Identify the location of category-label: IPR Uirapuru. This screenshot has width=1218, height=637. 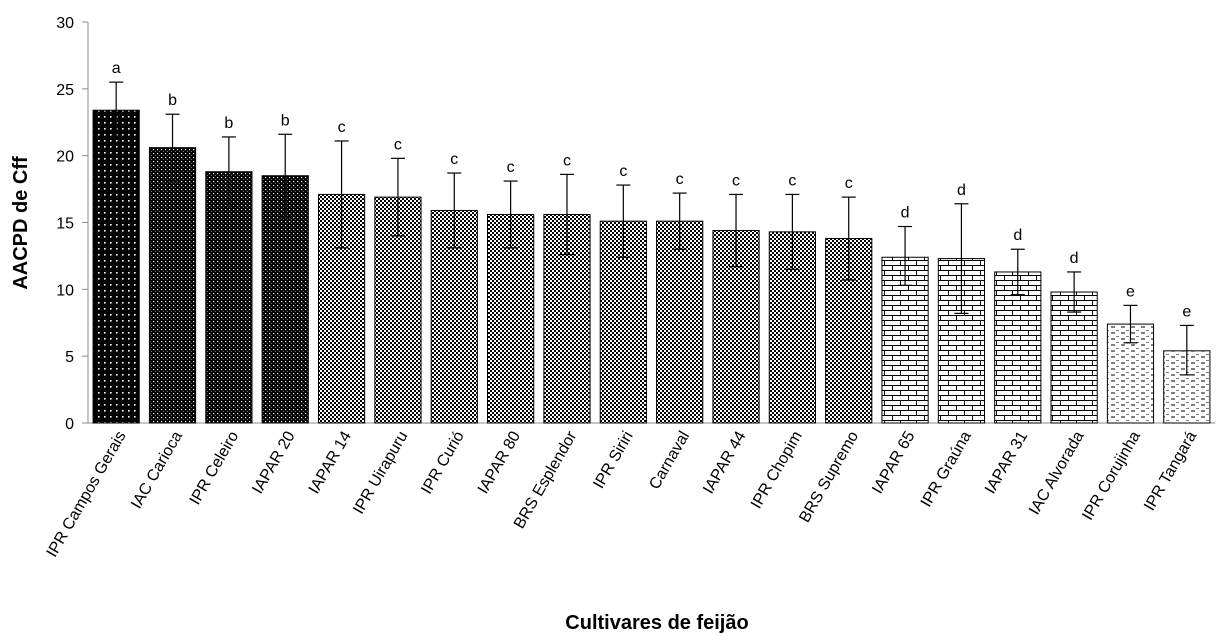
(380, 473).